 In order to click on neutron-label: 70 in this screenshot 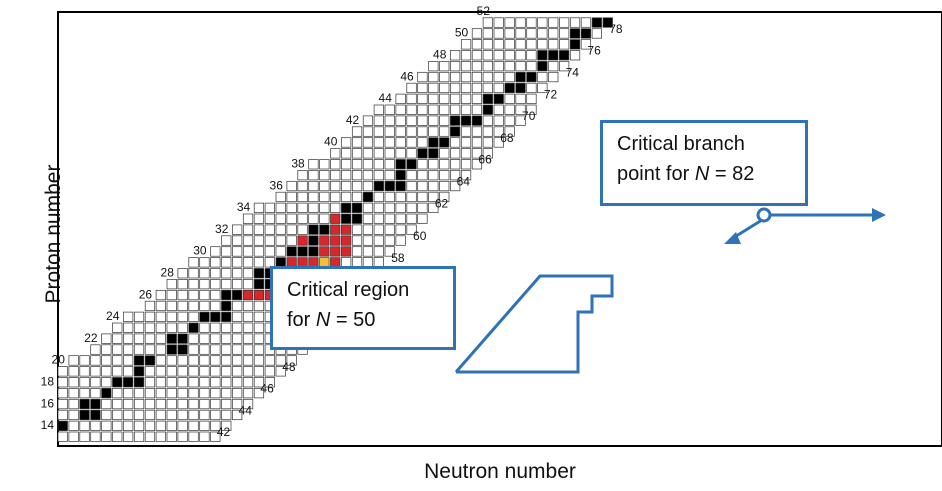, I will do `click(529, 116)`.